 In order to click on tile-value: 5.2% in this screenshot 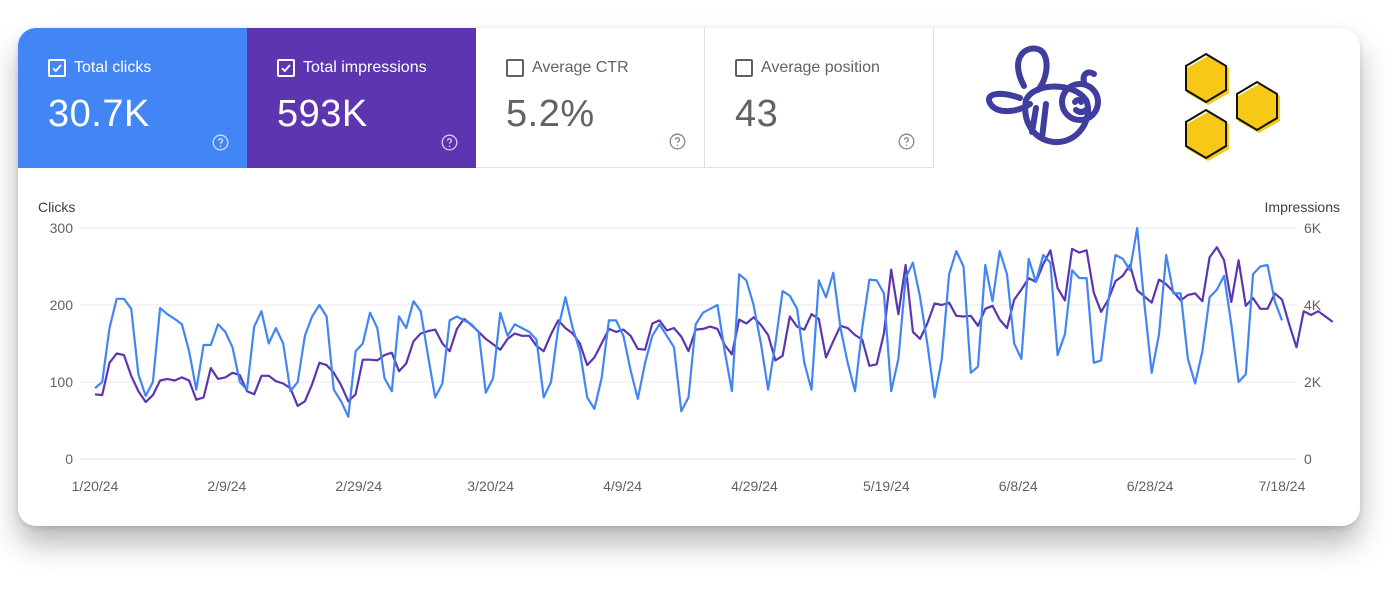, I will do `click(550, 114)`.